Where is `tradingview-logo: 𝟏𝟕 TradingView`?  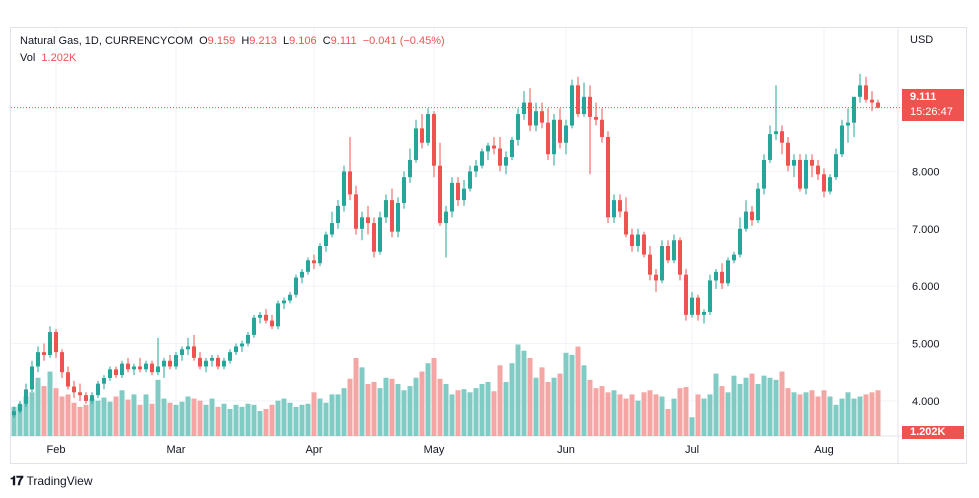 tradingview-logo: 𝟏𝟕 TradingView is located at coordinates (51, 481).